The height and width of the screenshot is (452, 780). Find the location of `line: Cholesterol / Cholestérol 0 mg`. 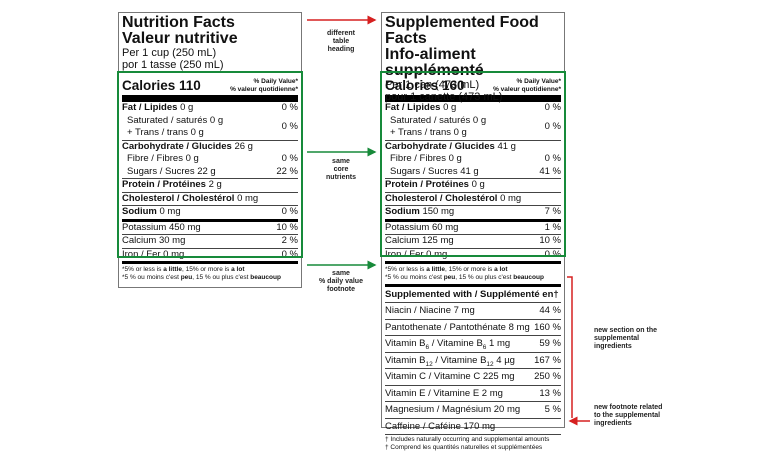

line: Cholesterol / Cholestérol 0 mg is located at coordinates (190, 199).